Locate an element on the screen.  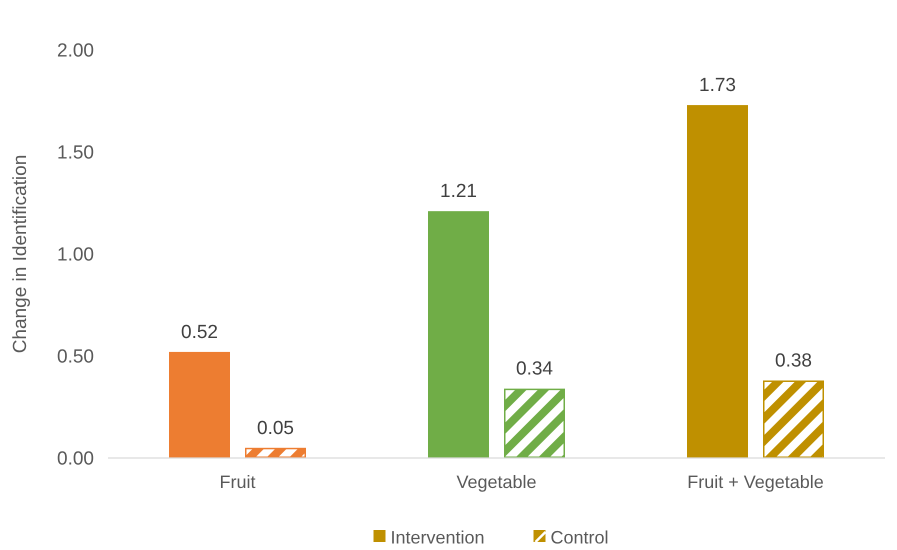
x-tick-label: Fruit + Vegetable is located at coordinates (755, 482).